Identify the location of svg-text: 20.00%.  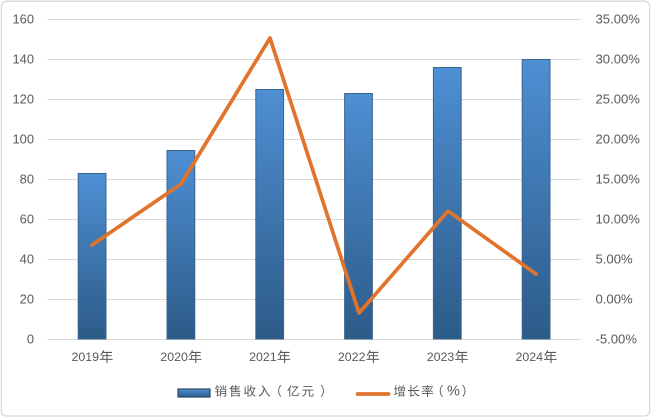
(618, 138).